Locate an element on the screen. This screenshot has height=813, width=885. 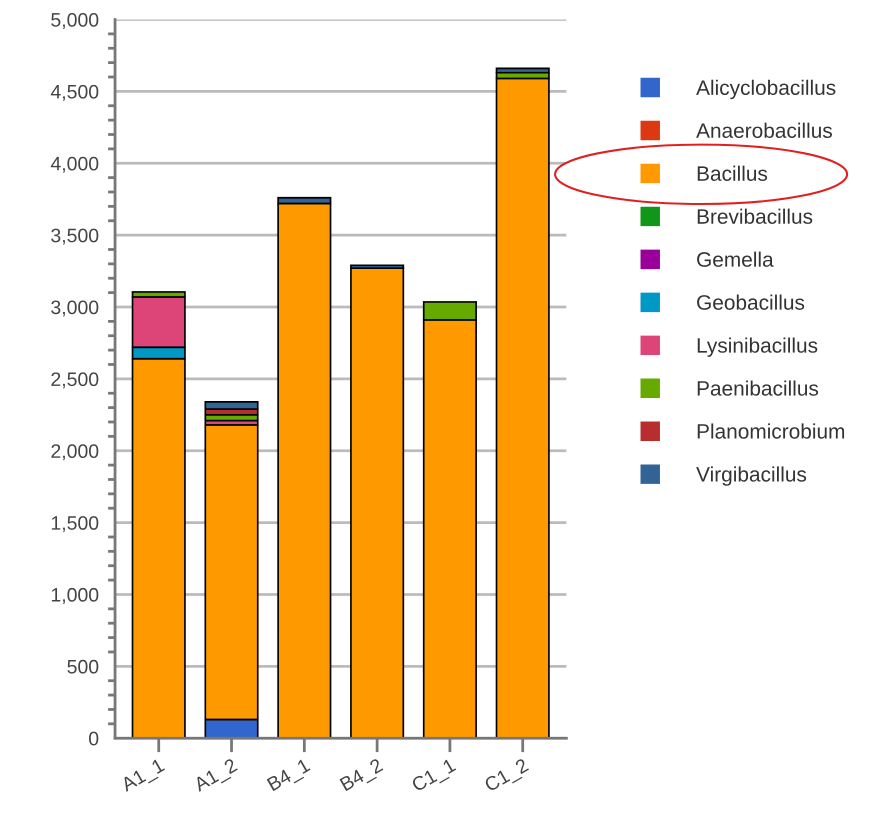
x-tick-label: A1_1 is located at coordinates (143, 777).